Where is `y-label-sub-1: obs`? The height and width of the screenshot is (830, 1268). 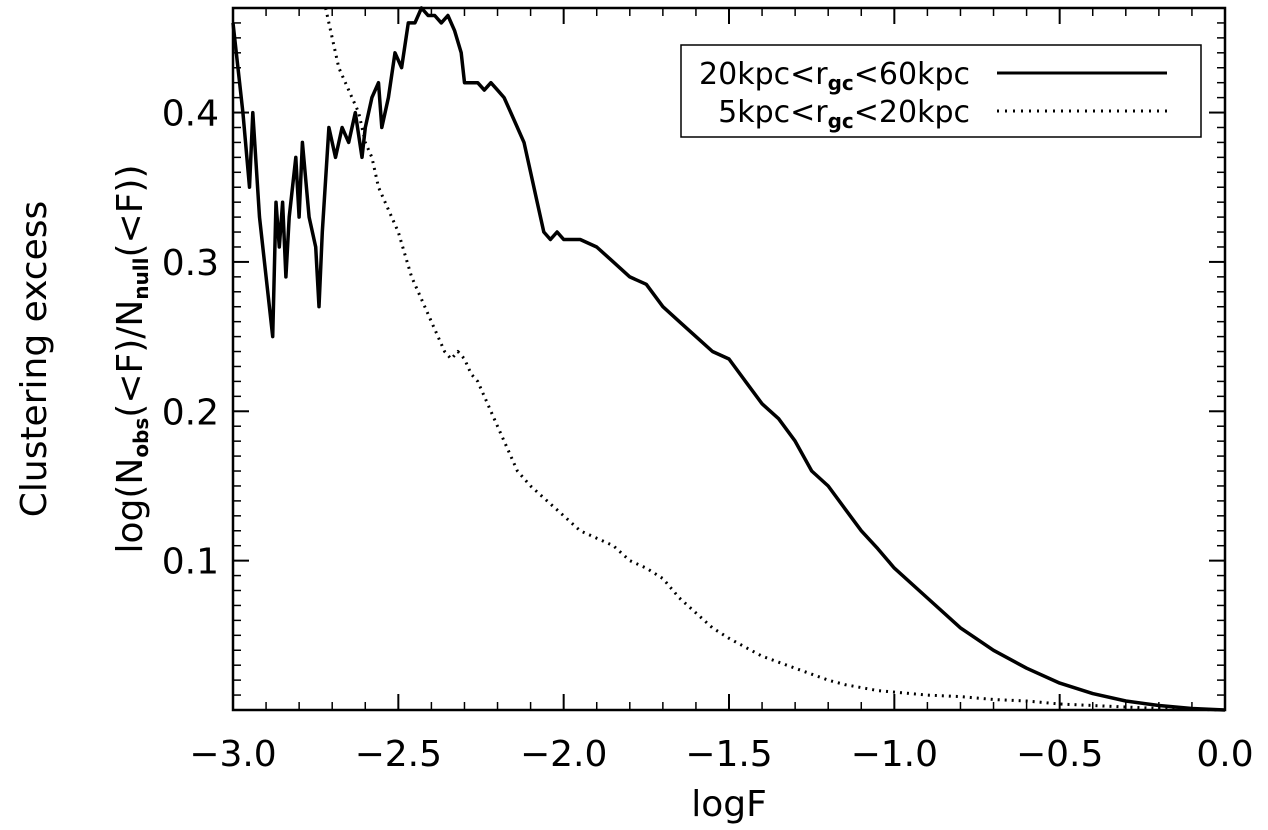
y-label-sub-1: obs is located at coordinates (141, 438).